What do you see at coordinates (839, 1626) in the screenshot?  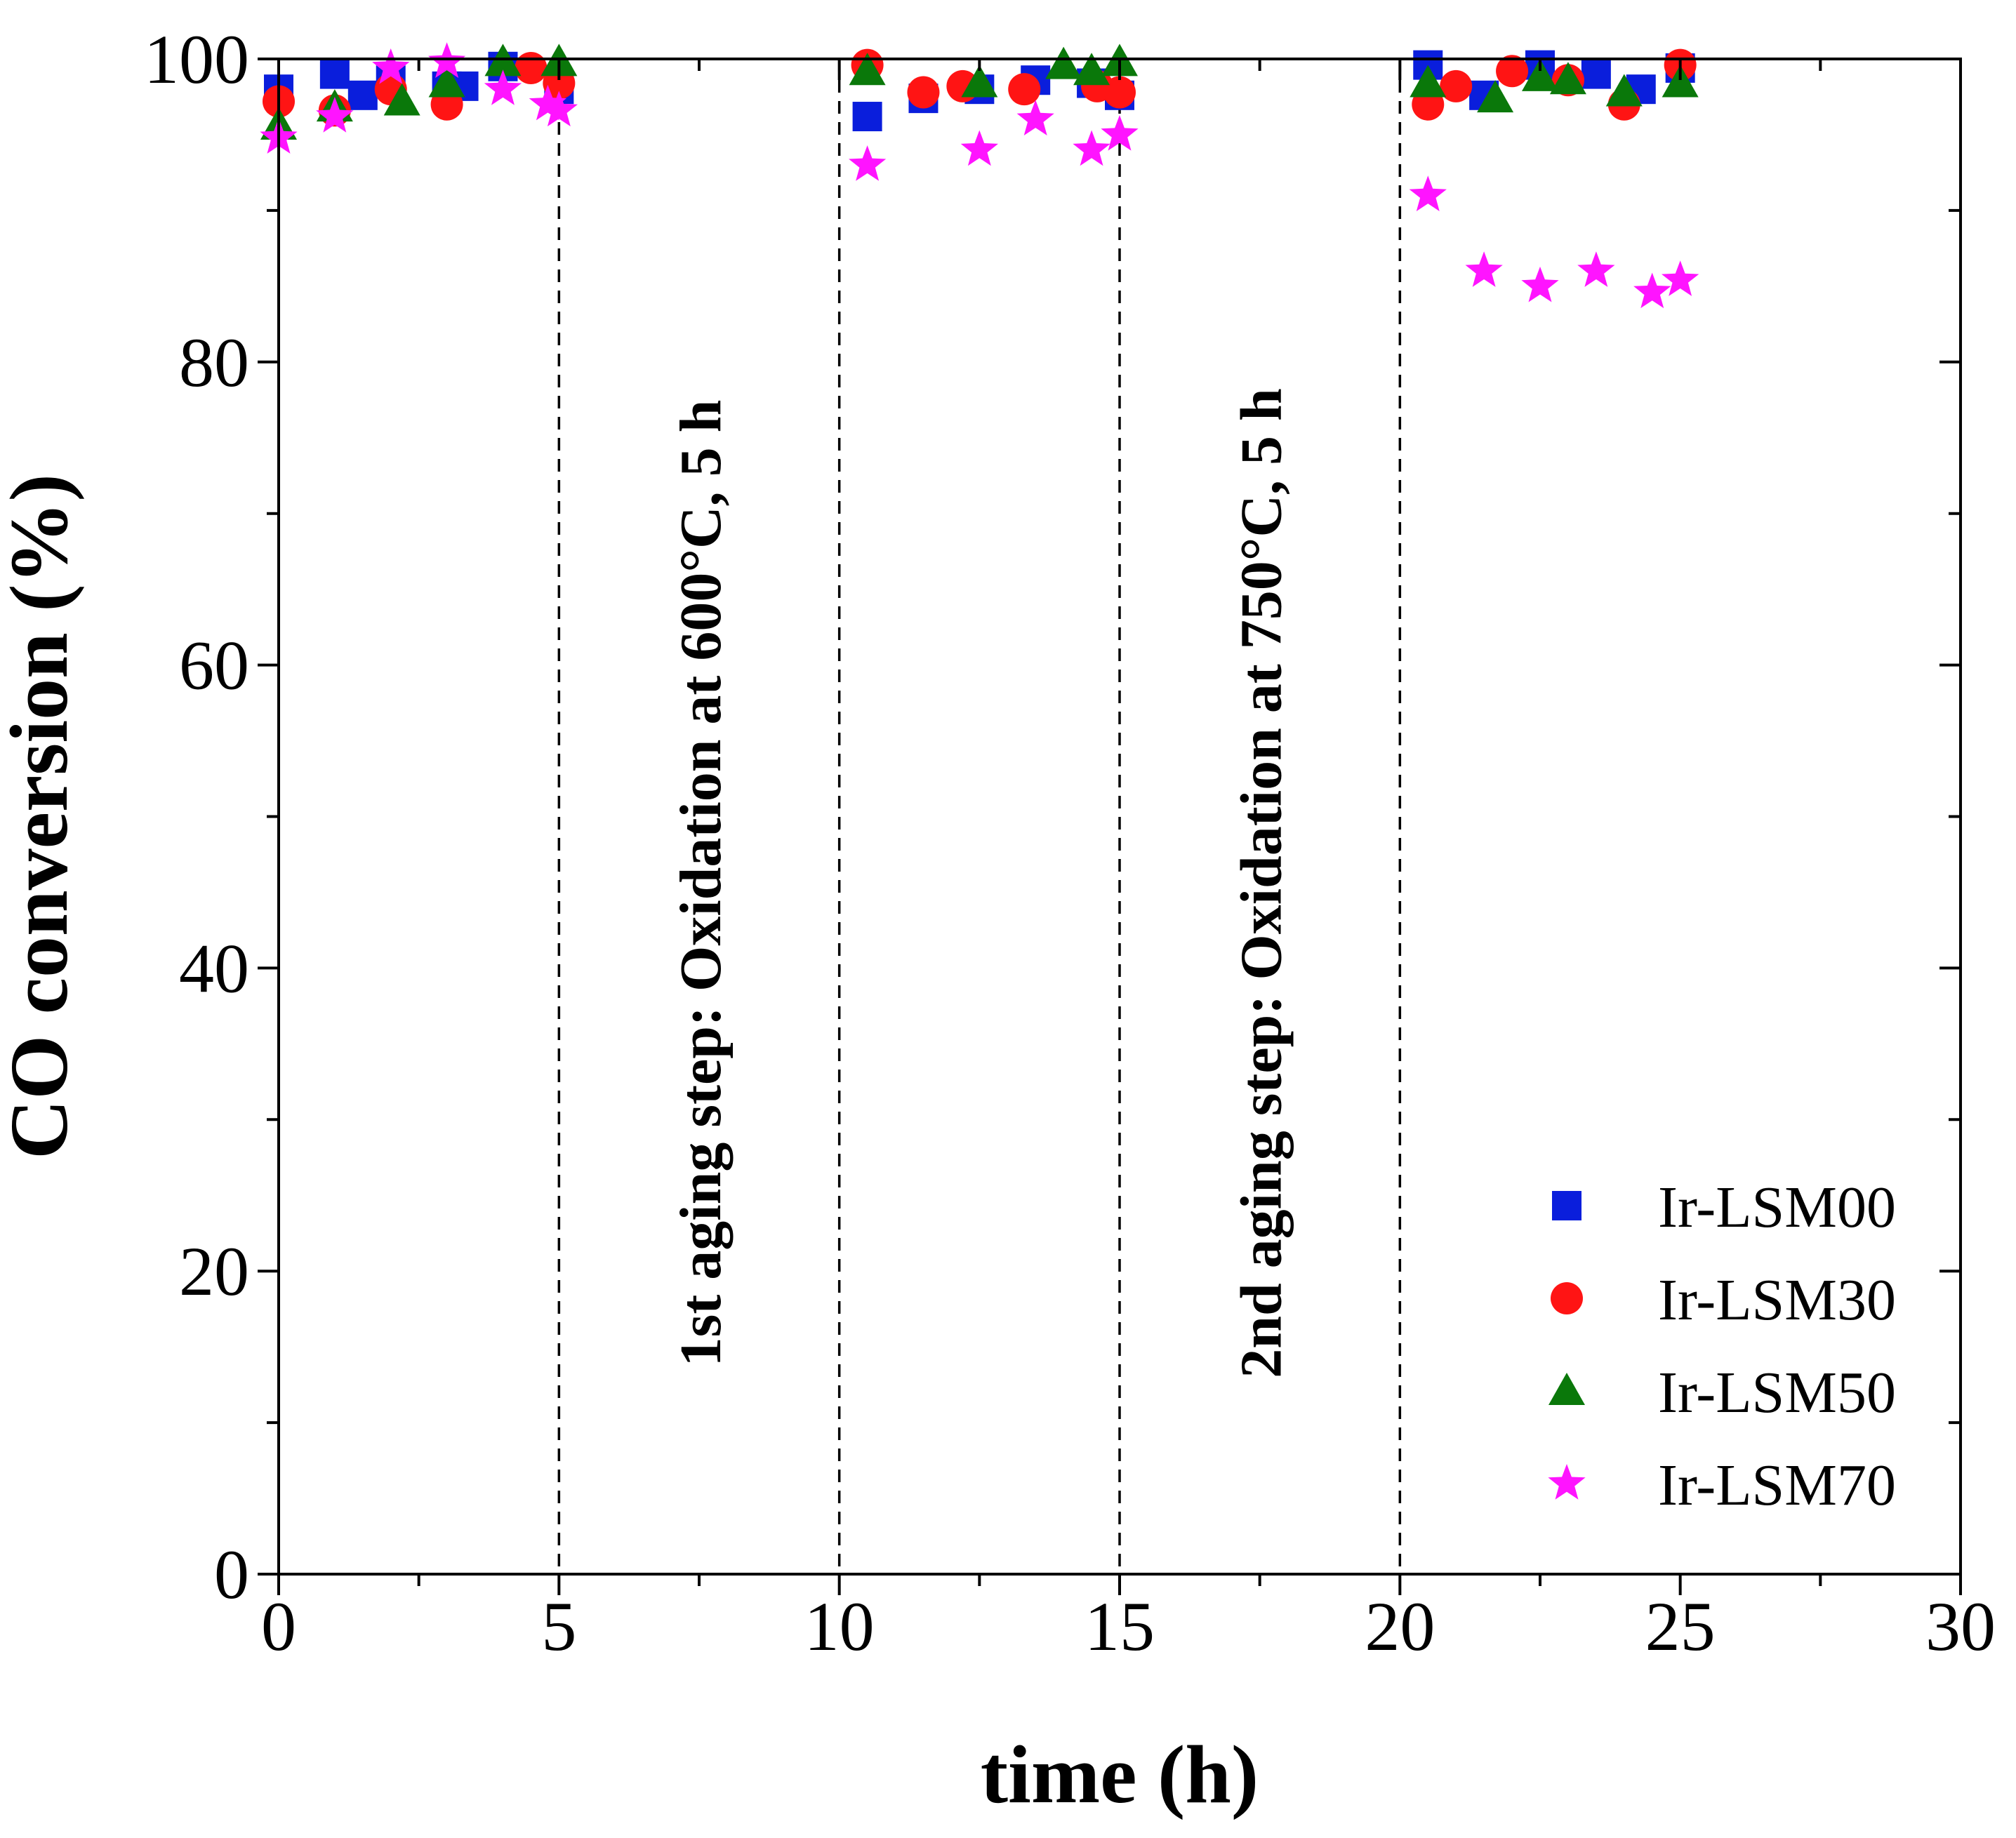 I see `x-tick-label: 10` at bounding box center [839, 1626].